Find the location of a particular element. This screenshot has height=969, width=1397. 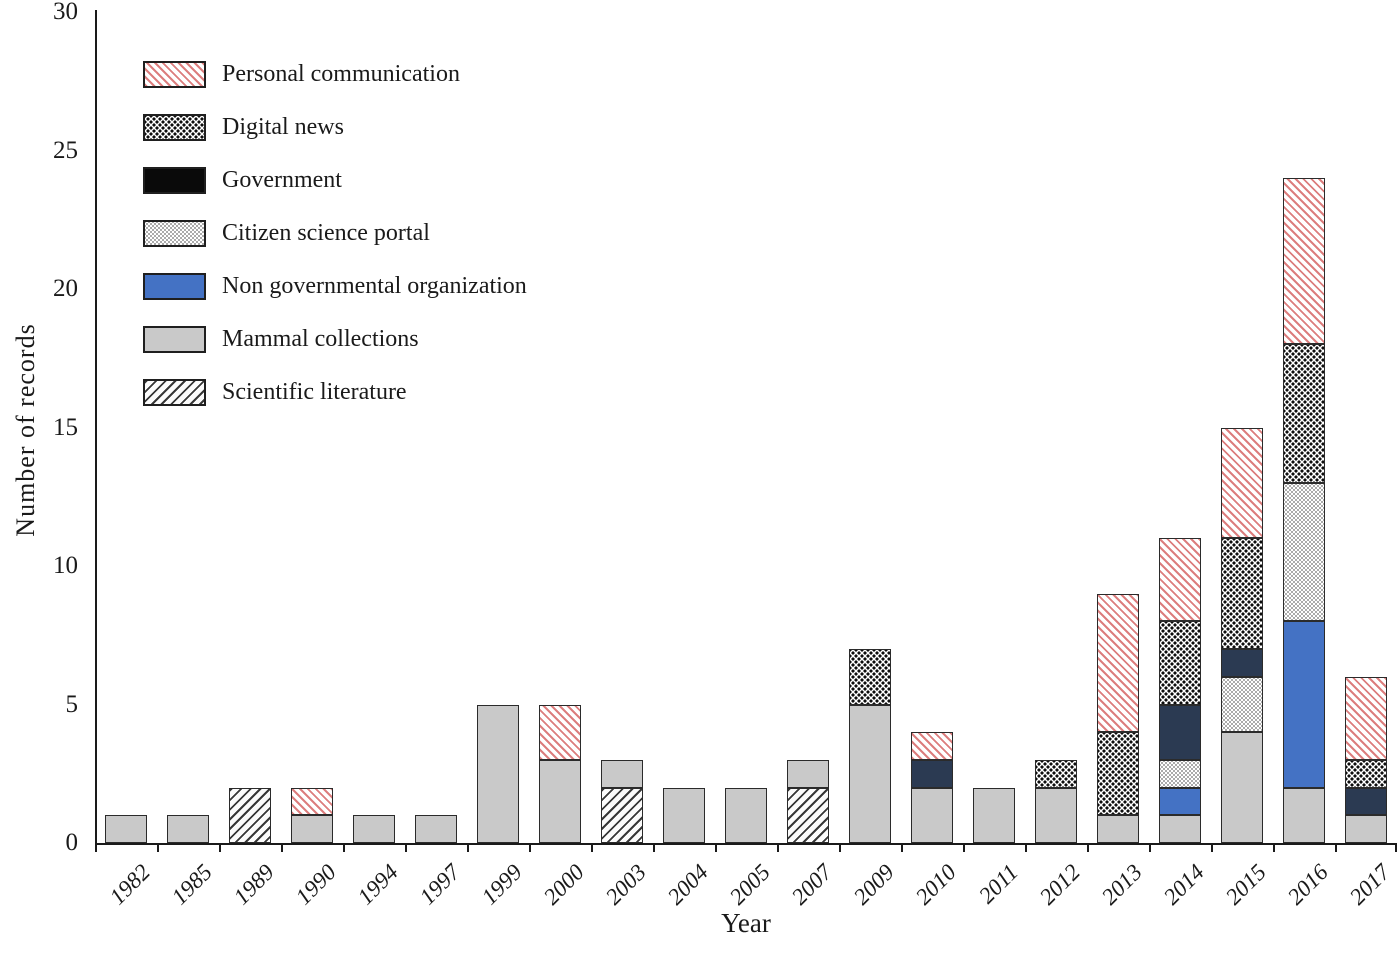

legend-label-personal: Personal communication is located at coordinates (341, 74).